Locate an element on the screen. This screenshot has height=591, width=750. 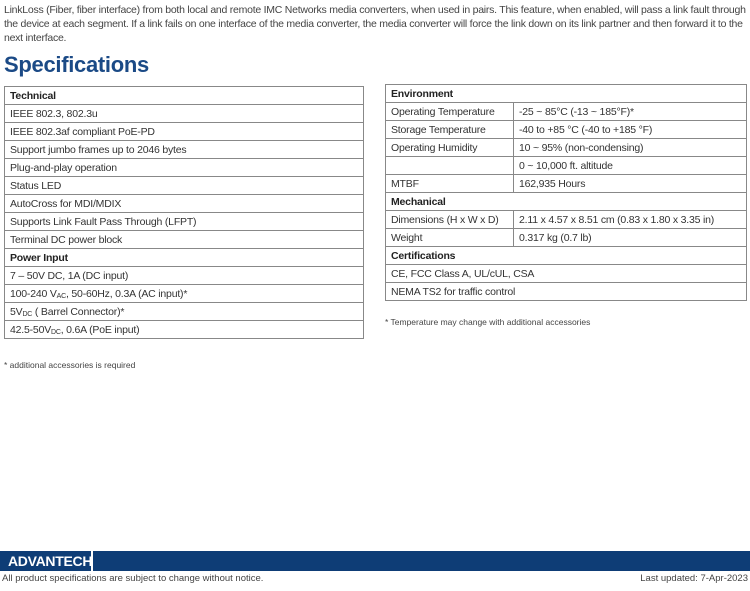
cell: IEEE 802.3af compliant PoE-PD is located at coordinates (184, 131).